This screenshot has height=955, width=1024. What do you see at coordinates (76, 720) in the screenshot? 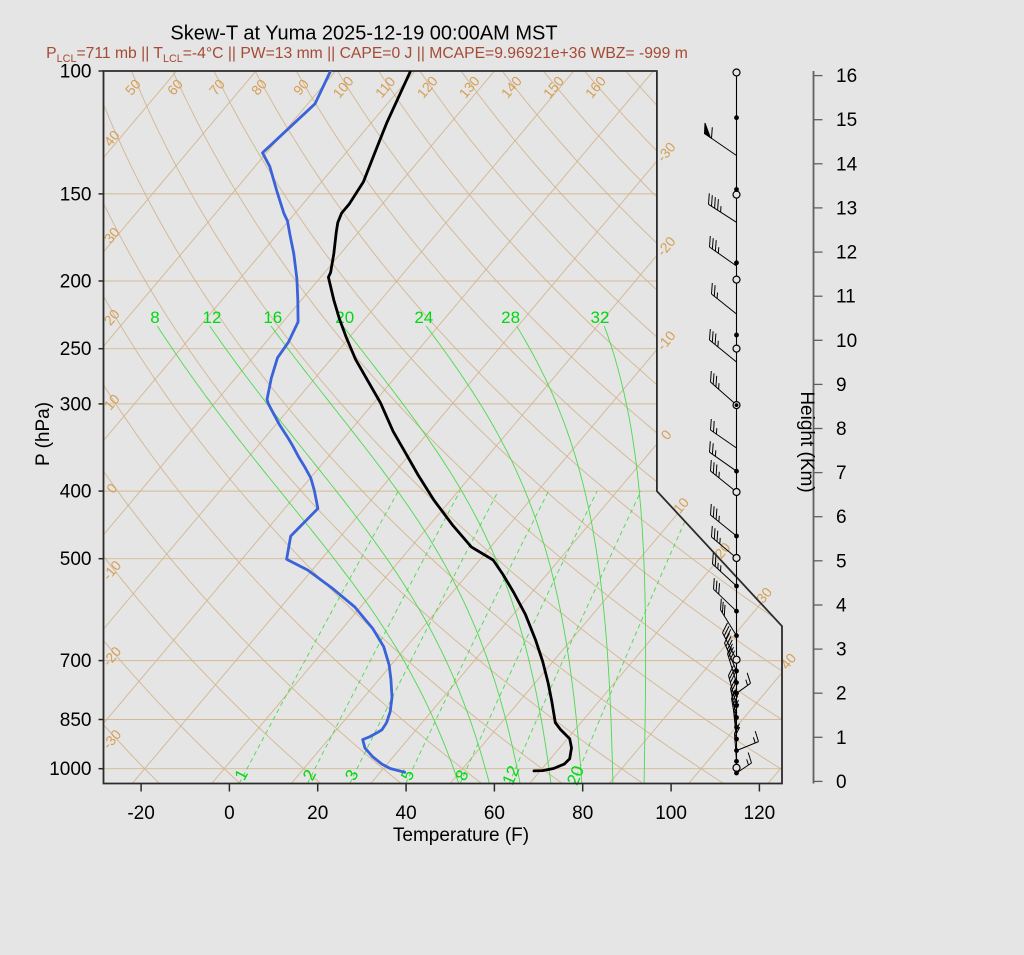
I see `svg-text: 850` at bounding box center [76, 720].